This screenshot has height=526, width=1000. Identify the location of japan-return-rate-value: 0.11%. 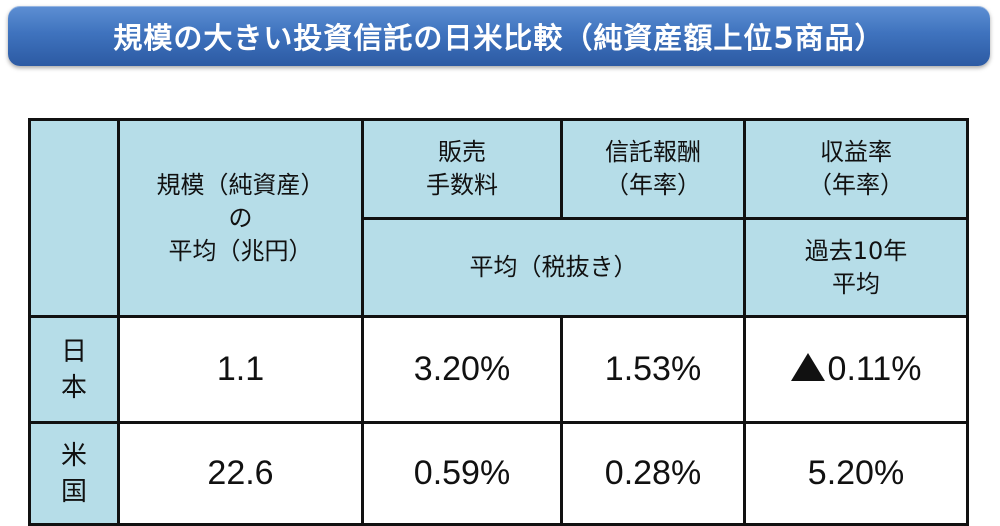
(874, 369).